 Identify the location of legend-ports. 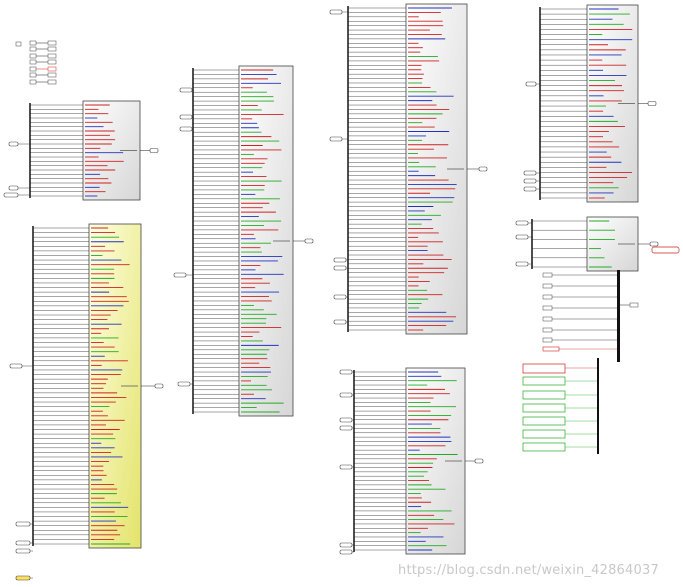
(36, 62).